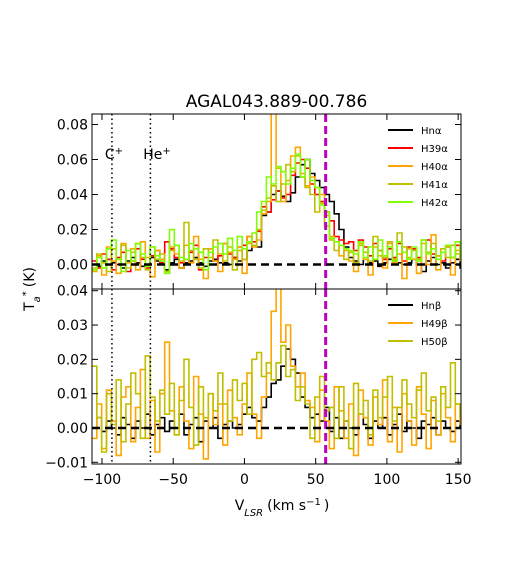  Describe the element at coordinates (173, 480) in the screenshot. I see `xtick-label-1: −50` at that location.